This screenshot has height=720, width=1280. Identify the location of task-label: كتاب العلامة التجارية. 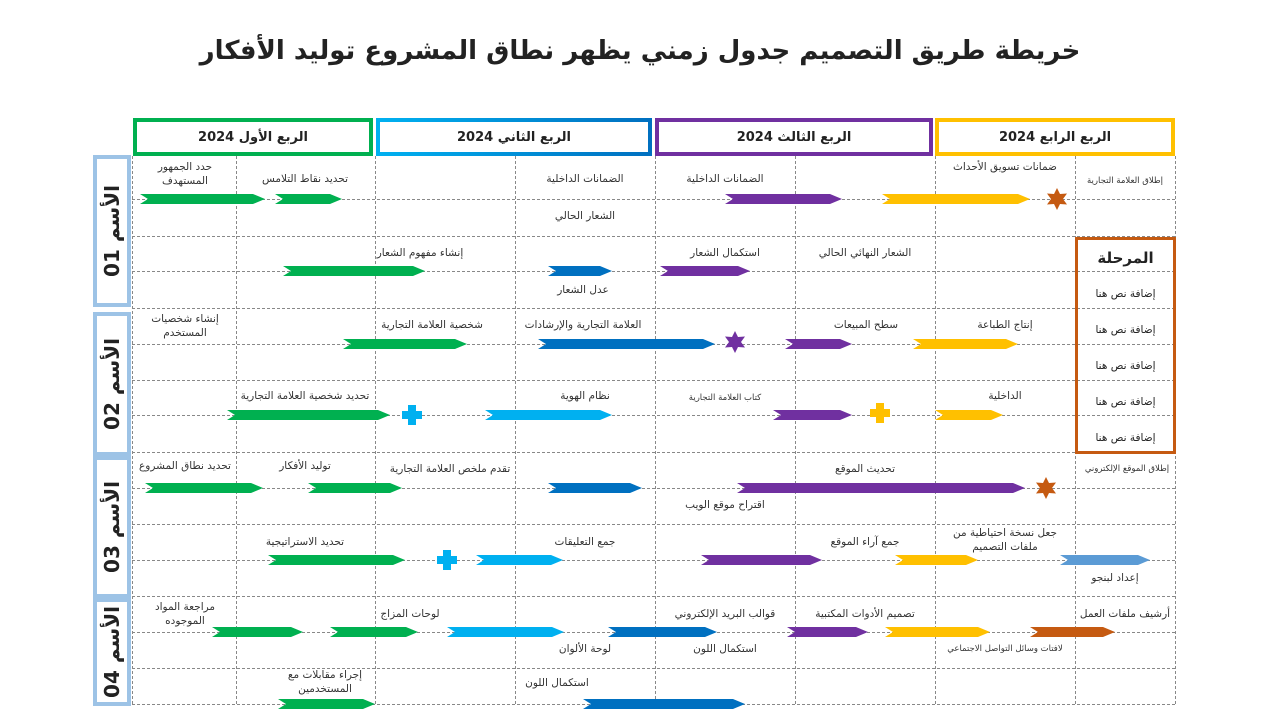
(725, 398).